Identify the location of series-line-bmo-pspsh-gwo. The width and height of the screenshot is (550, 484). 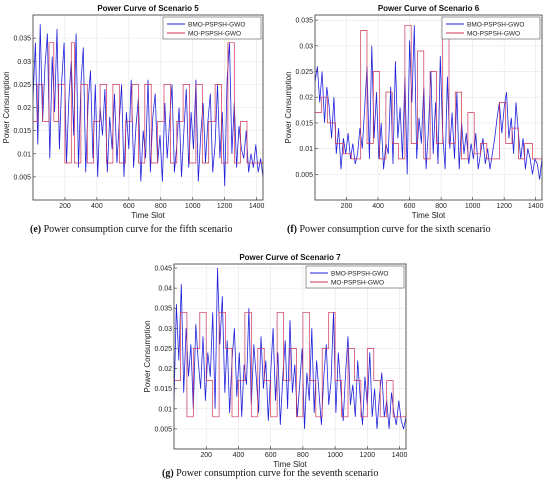
(428, 102).